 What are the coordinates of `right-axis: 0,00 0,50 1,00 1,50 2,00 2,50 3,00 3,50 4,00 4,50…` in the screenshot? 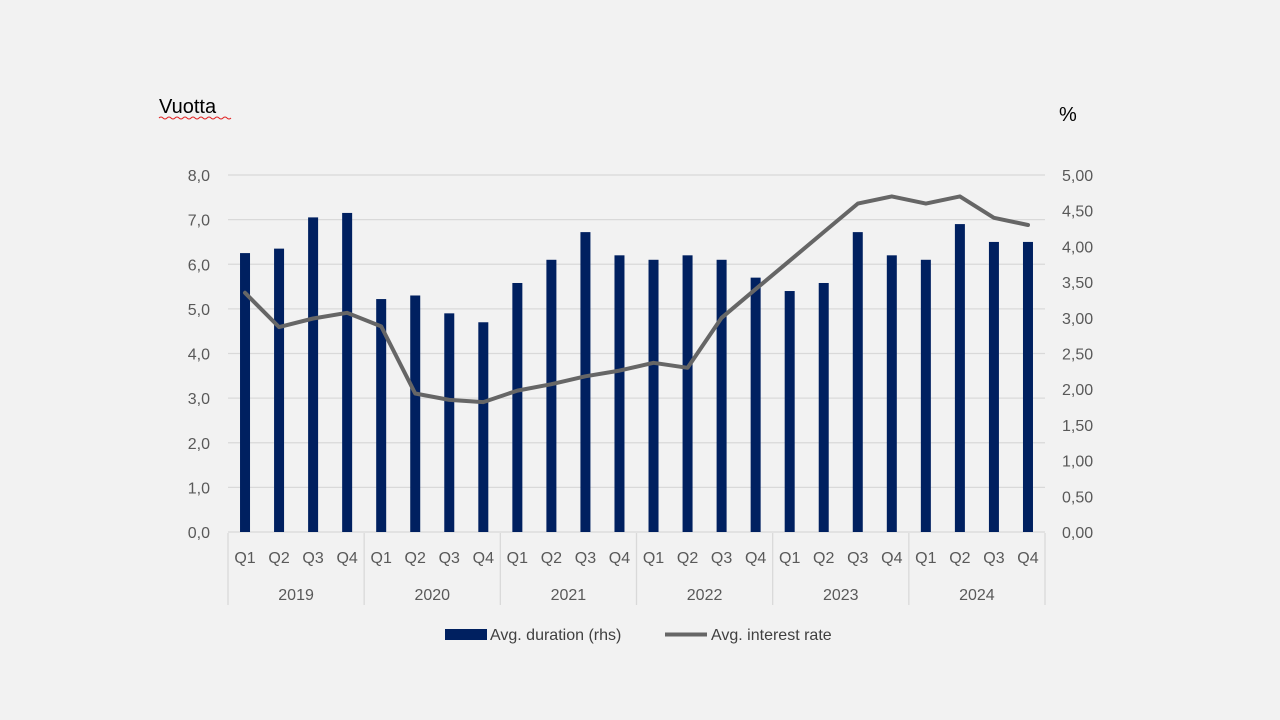 It's located at (1077, 355).